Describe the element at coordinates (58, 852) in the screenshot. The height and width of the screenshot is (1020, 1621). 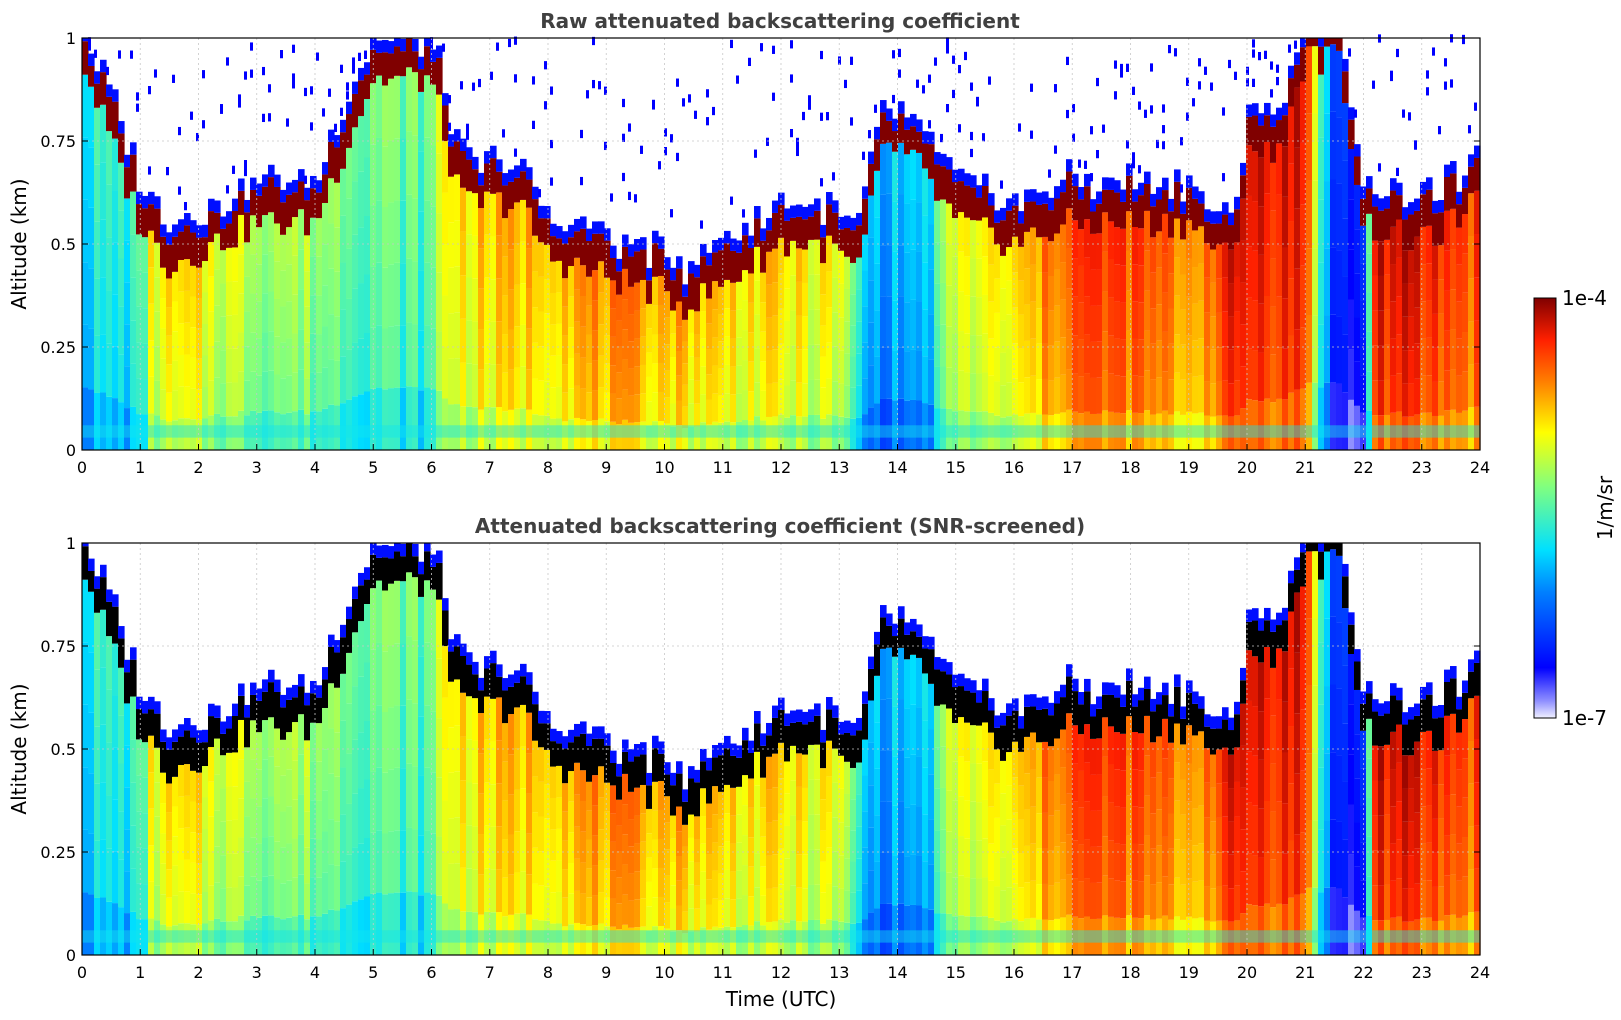
I see `y-tick-label: 0.25` at that location.